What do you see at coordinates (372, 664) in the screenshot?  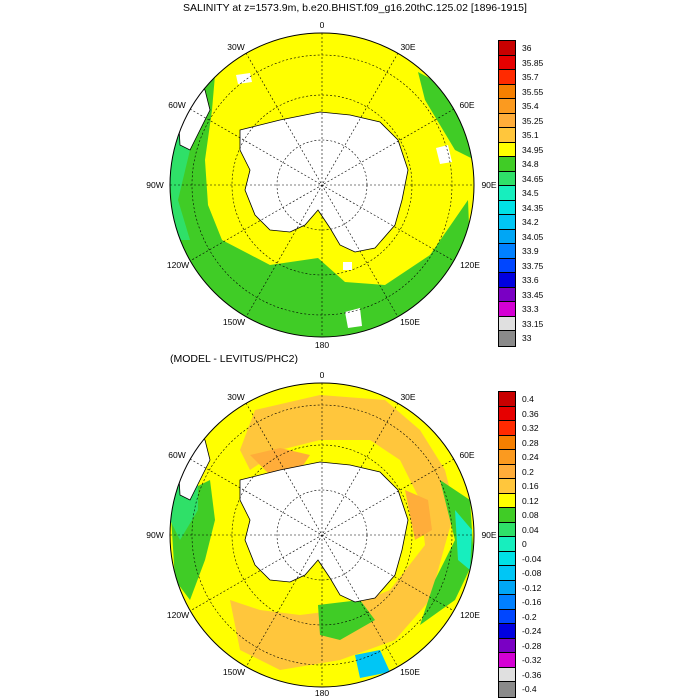 I see `difference-field-cyan-south` at bounding box center [372, 664].